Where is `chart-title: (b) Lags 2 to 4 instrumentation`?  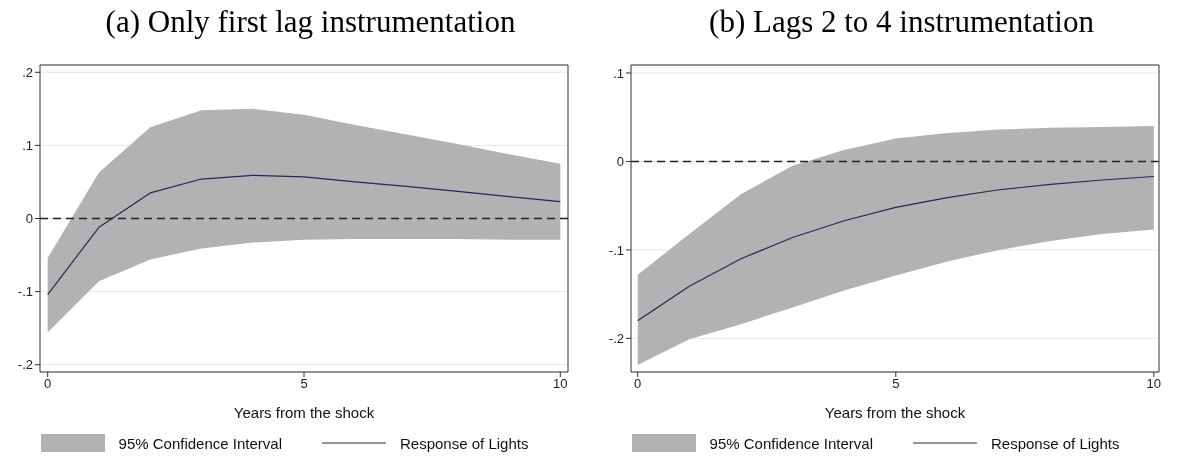 chart-title: (b) Lags 2 to 4 instrumentation is located at coordinates (901, 22).